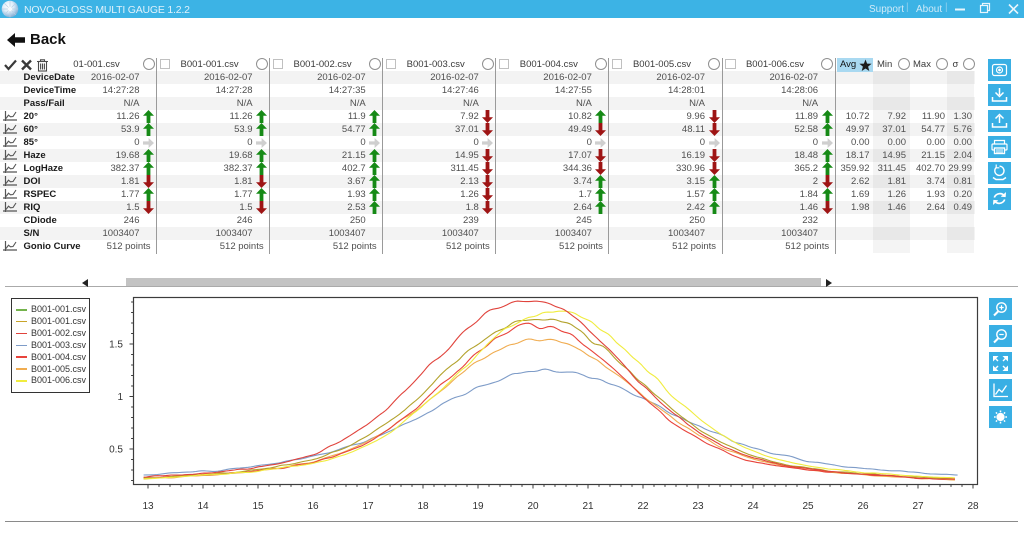 This screenshot has width=1024, height=534. What do you see at coordinates (973, 506) in the screenshot?
I see `svg-text: 28` at bounding box center [973, 506].